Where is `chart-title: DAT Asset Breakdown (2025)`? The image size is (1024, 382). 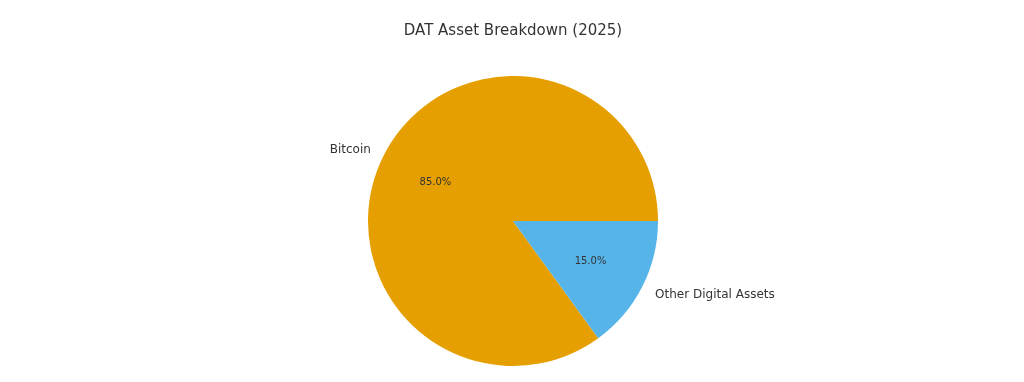 chart-title: DAT Asset Breakdown (2025) is located at coordinates (513, 30).